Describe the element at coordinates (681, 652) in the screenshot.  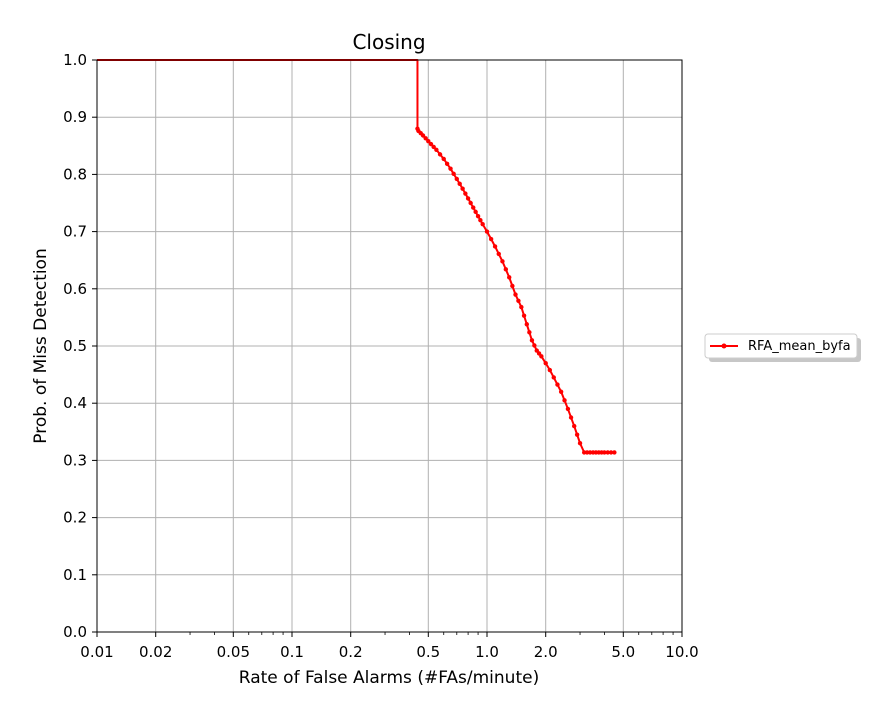
I see `x-tick-label: 10.0` at that location.